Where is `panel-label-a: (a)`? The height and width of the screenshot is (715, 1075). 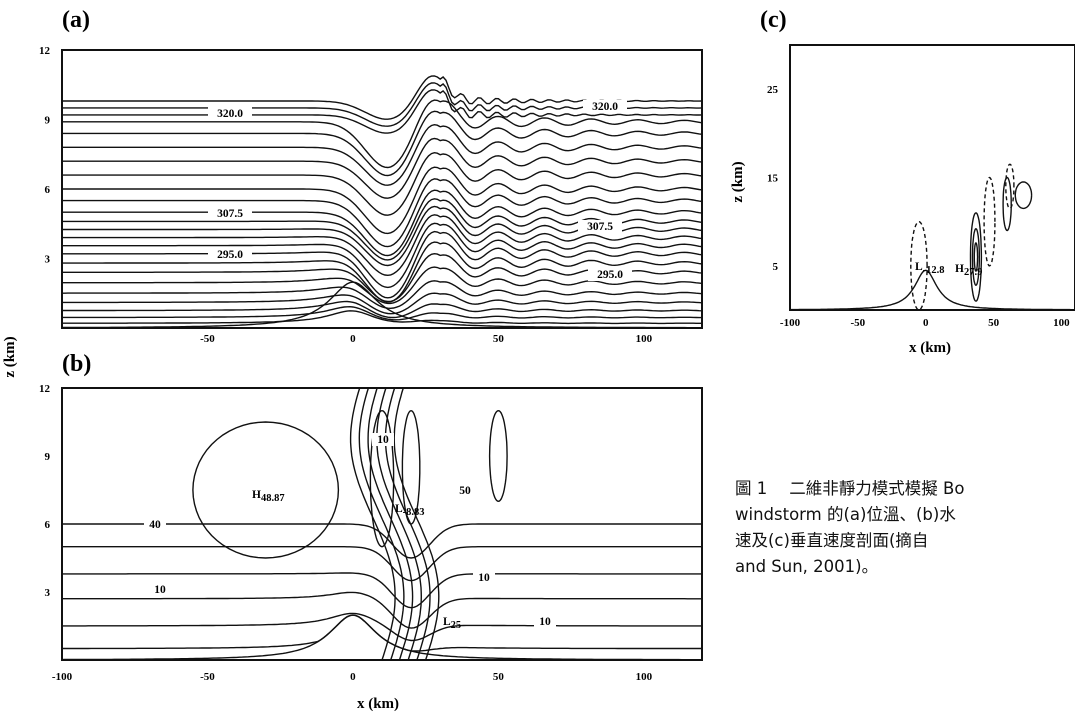 panel-label-a: (a) is located at coordinates (76, 20).